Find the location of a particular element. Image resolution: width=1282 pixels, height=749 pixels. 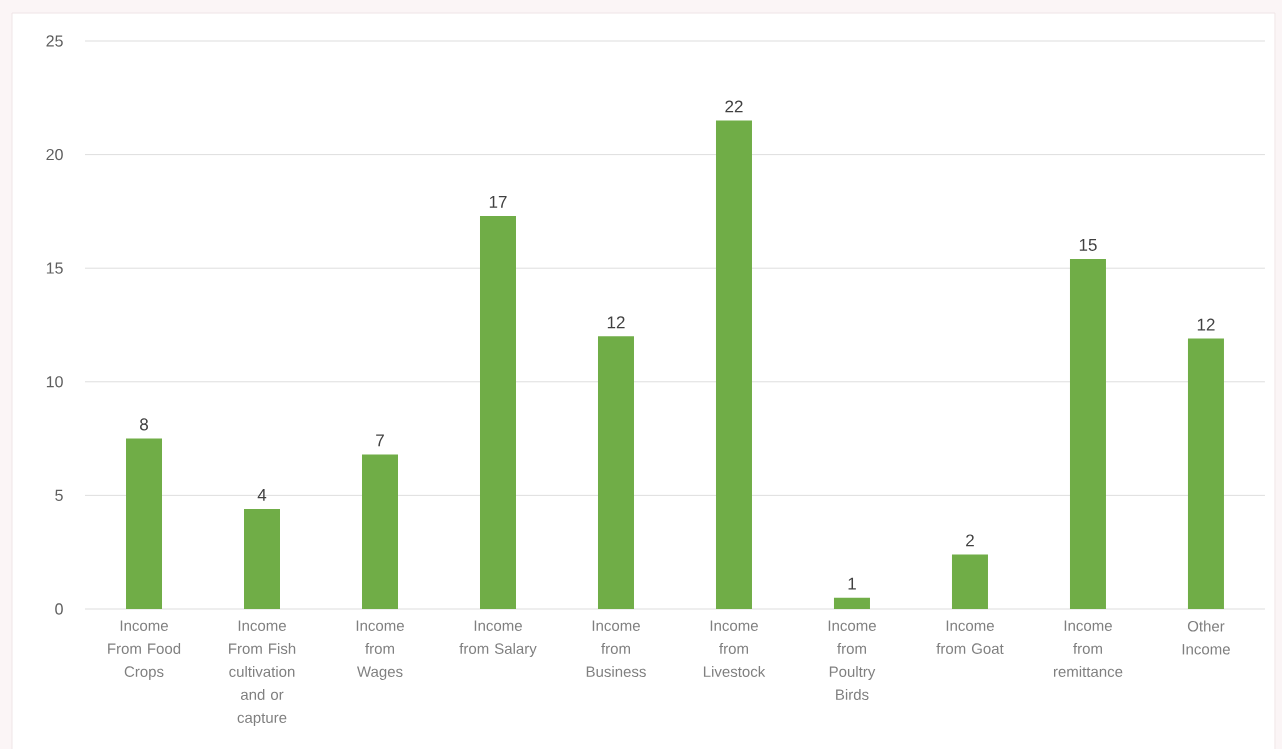

data-label: 17 is located at coordinates (498, 202).